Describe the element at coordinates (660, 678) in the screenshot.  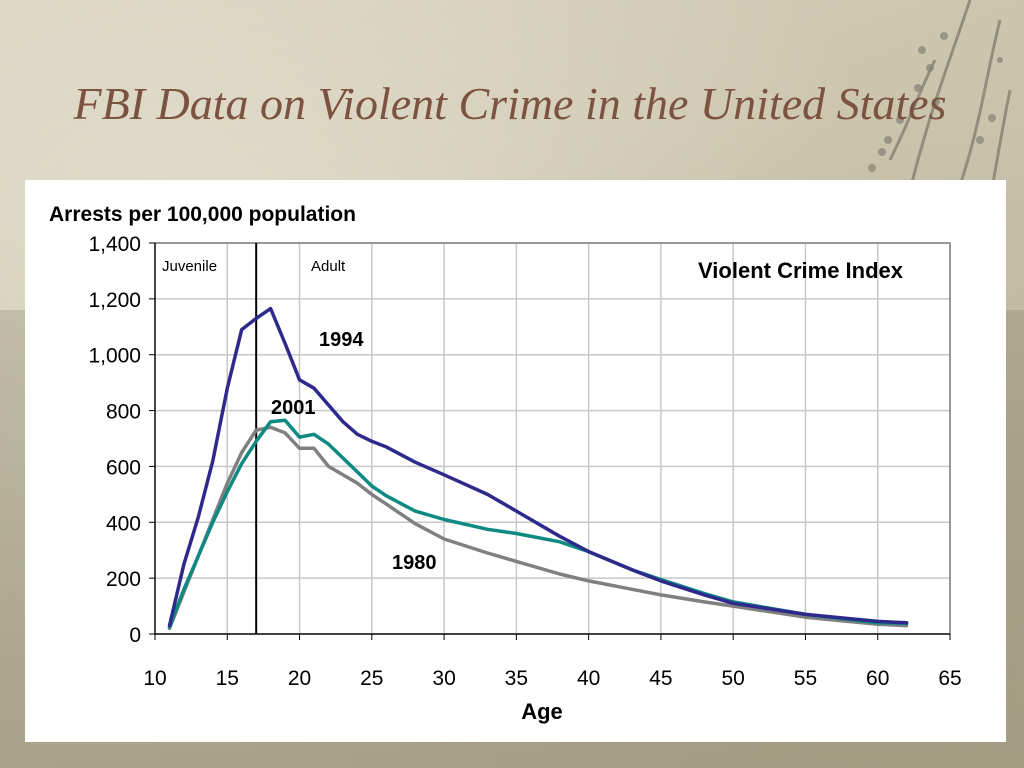
I see `x-tick-label: 45` at that location.